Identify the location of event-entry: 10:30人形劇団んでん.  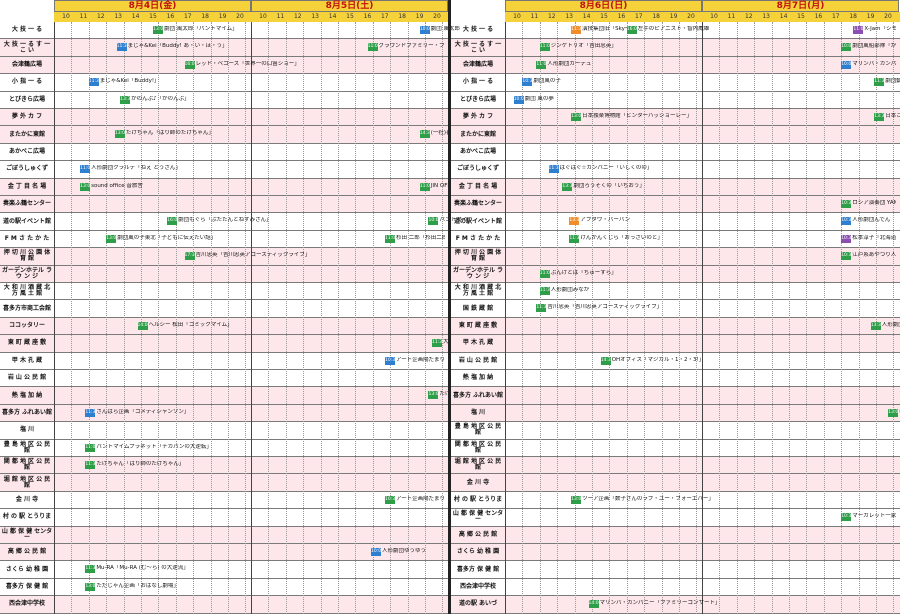
(865, 221).